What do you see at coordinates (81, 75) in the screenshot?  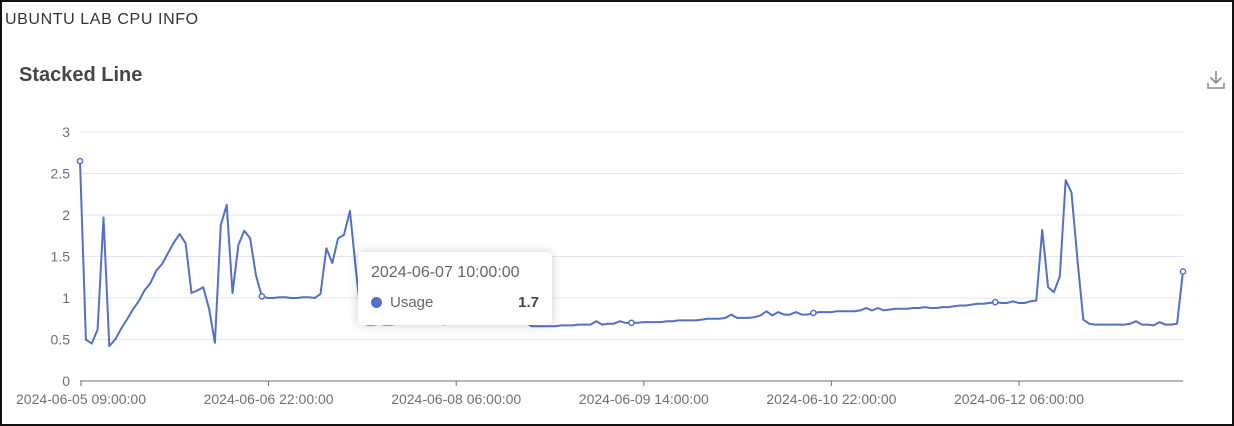 I see `chart-title: Stacked Line` at bounding box center [81, 75].